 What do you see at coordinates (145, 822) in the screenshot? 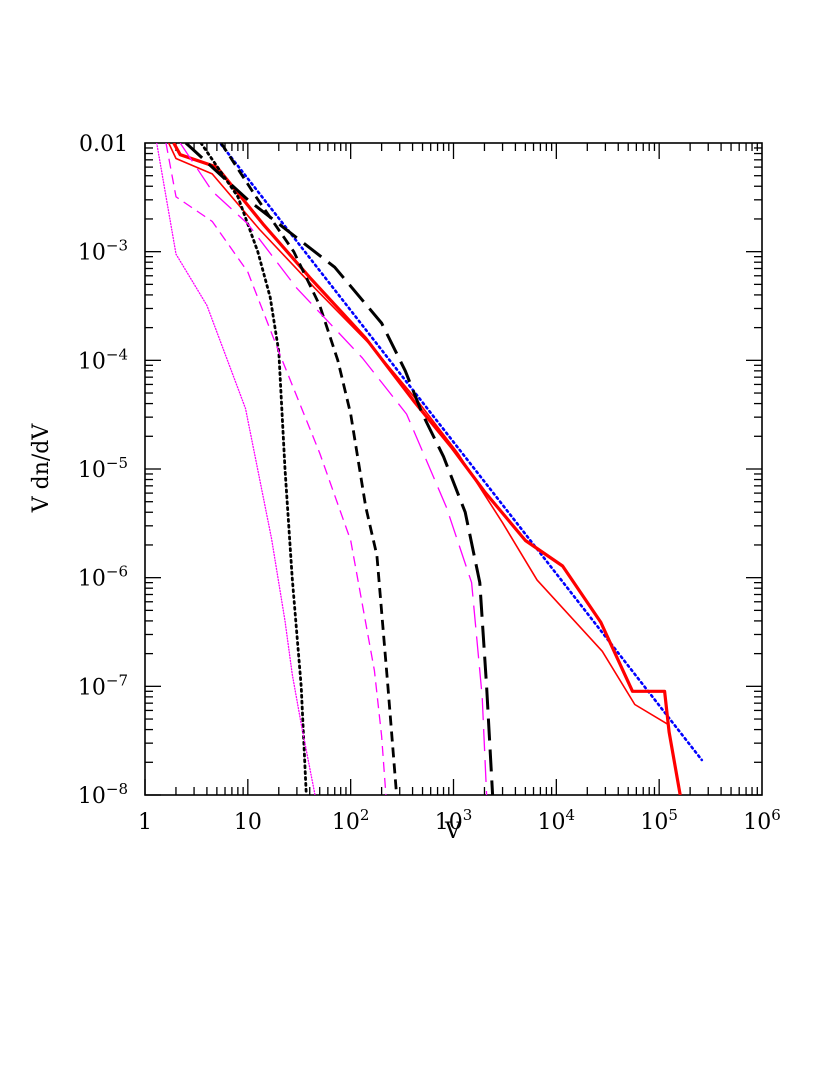
I see `x-tick-label: 1` at bounding box center [145, 822].